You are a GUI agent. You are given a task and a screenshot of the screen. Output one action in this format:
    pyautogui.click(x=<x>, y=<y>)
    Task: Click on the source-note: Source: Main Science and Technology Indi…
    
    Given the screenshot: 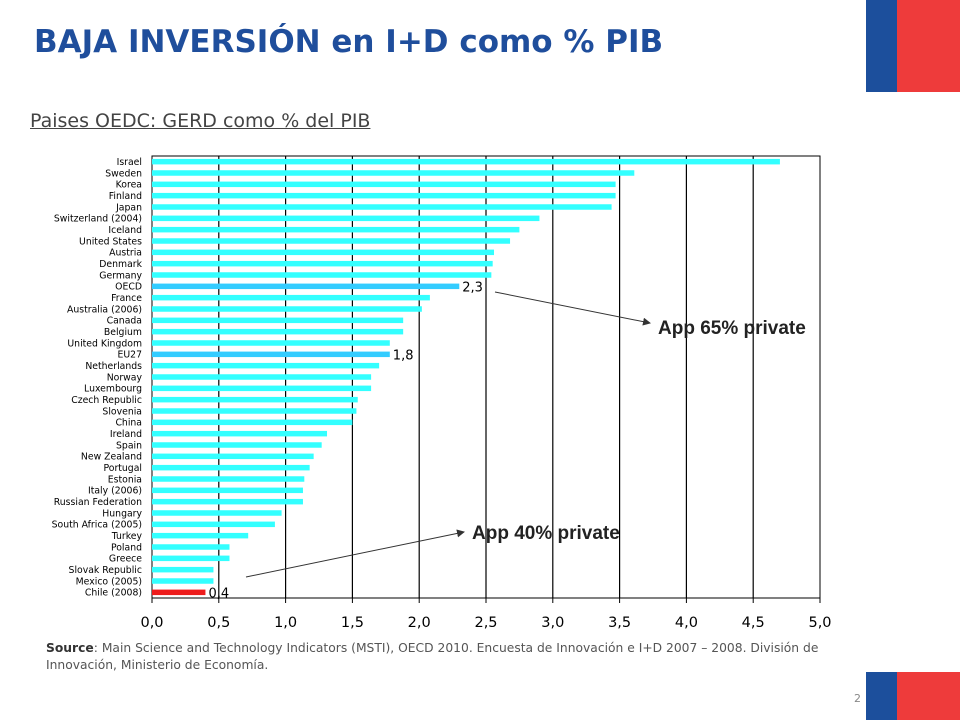 What is the action you would take?
    pyautogui.click(x=461, y=657)
    